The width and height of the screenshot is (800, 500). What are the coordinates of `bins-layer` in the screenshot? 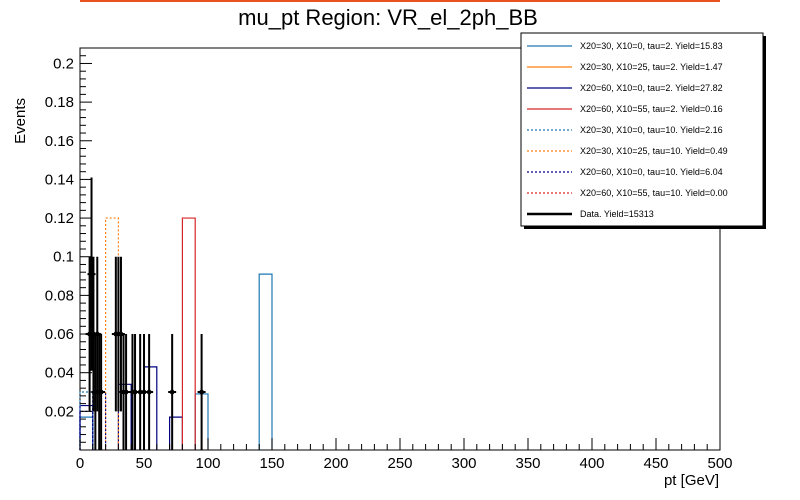 It's located at (176, 333).